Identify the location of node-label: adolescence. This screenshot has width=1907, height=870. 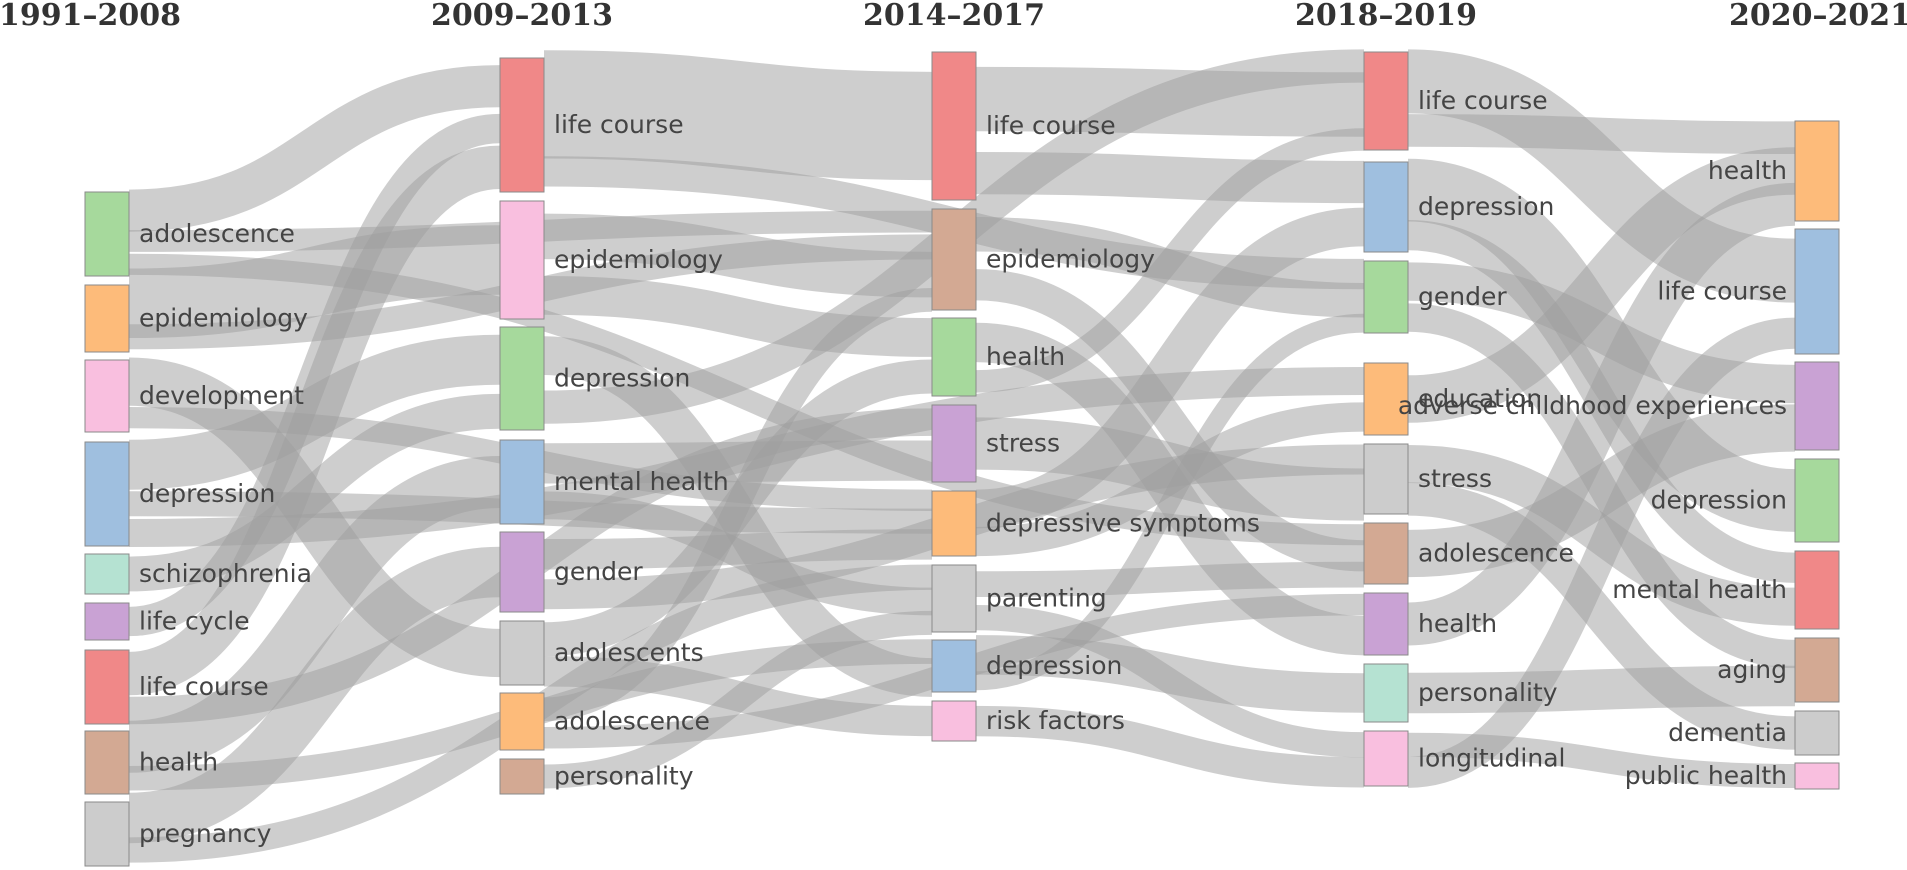
(217, 233).